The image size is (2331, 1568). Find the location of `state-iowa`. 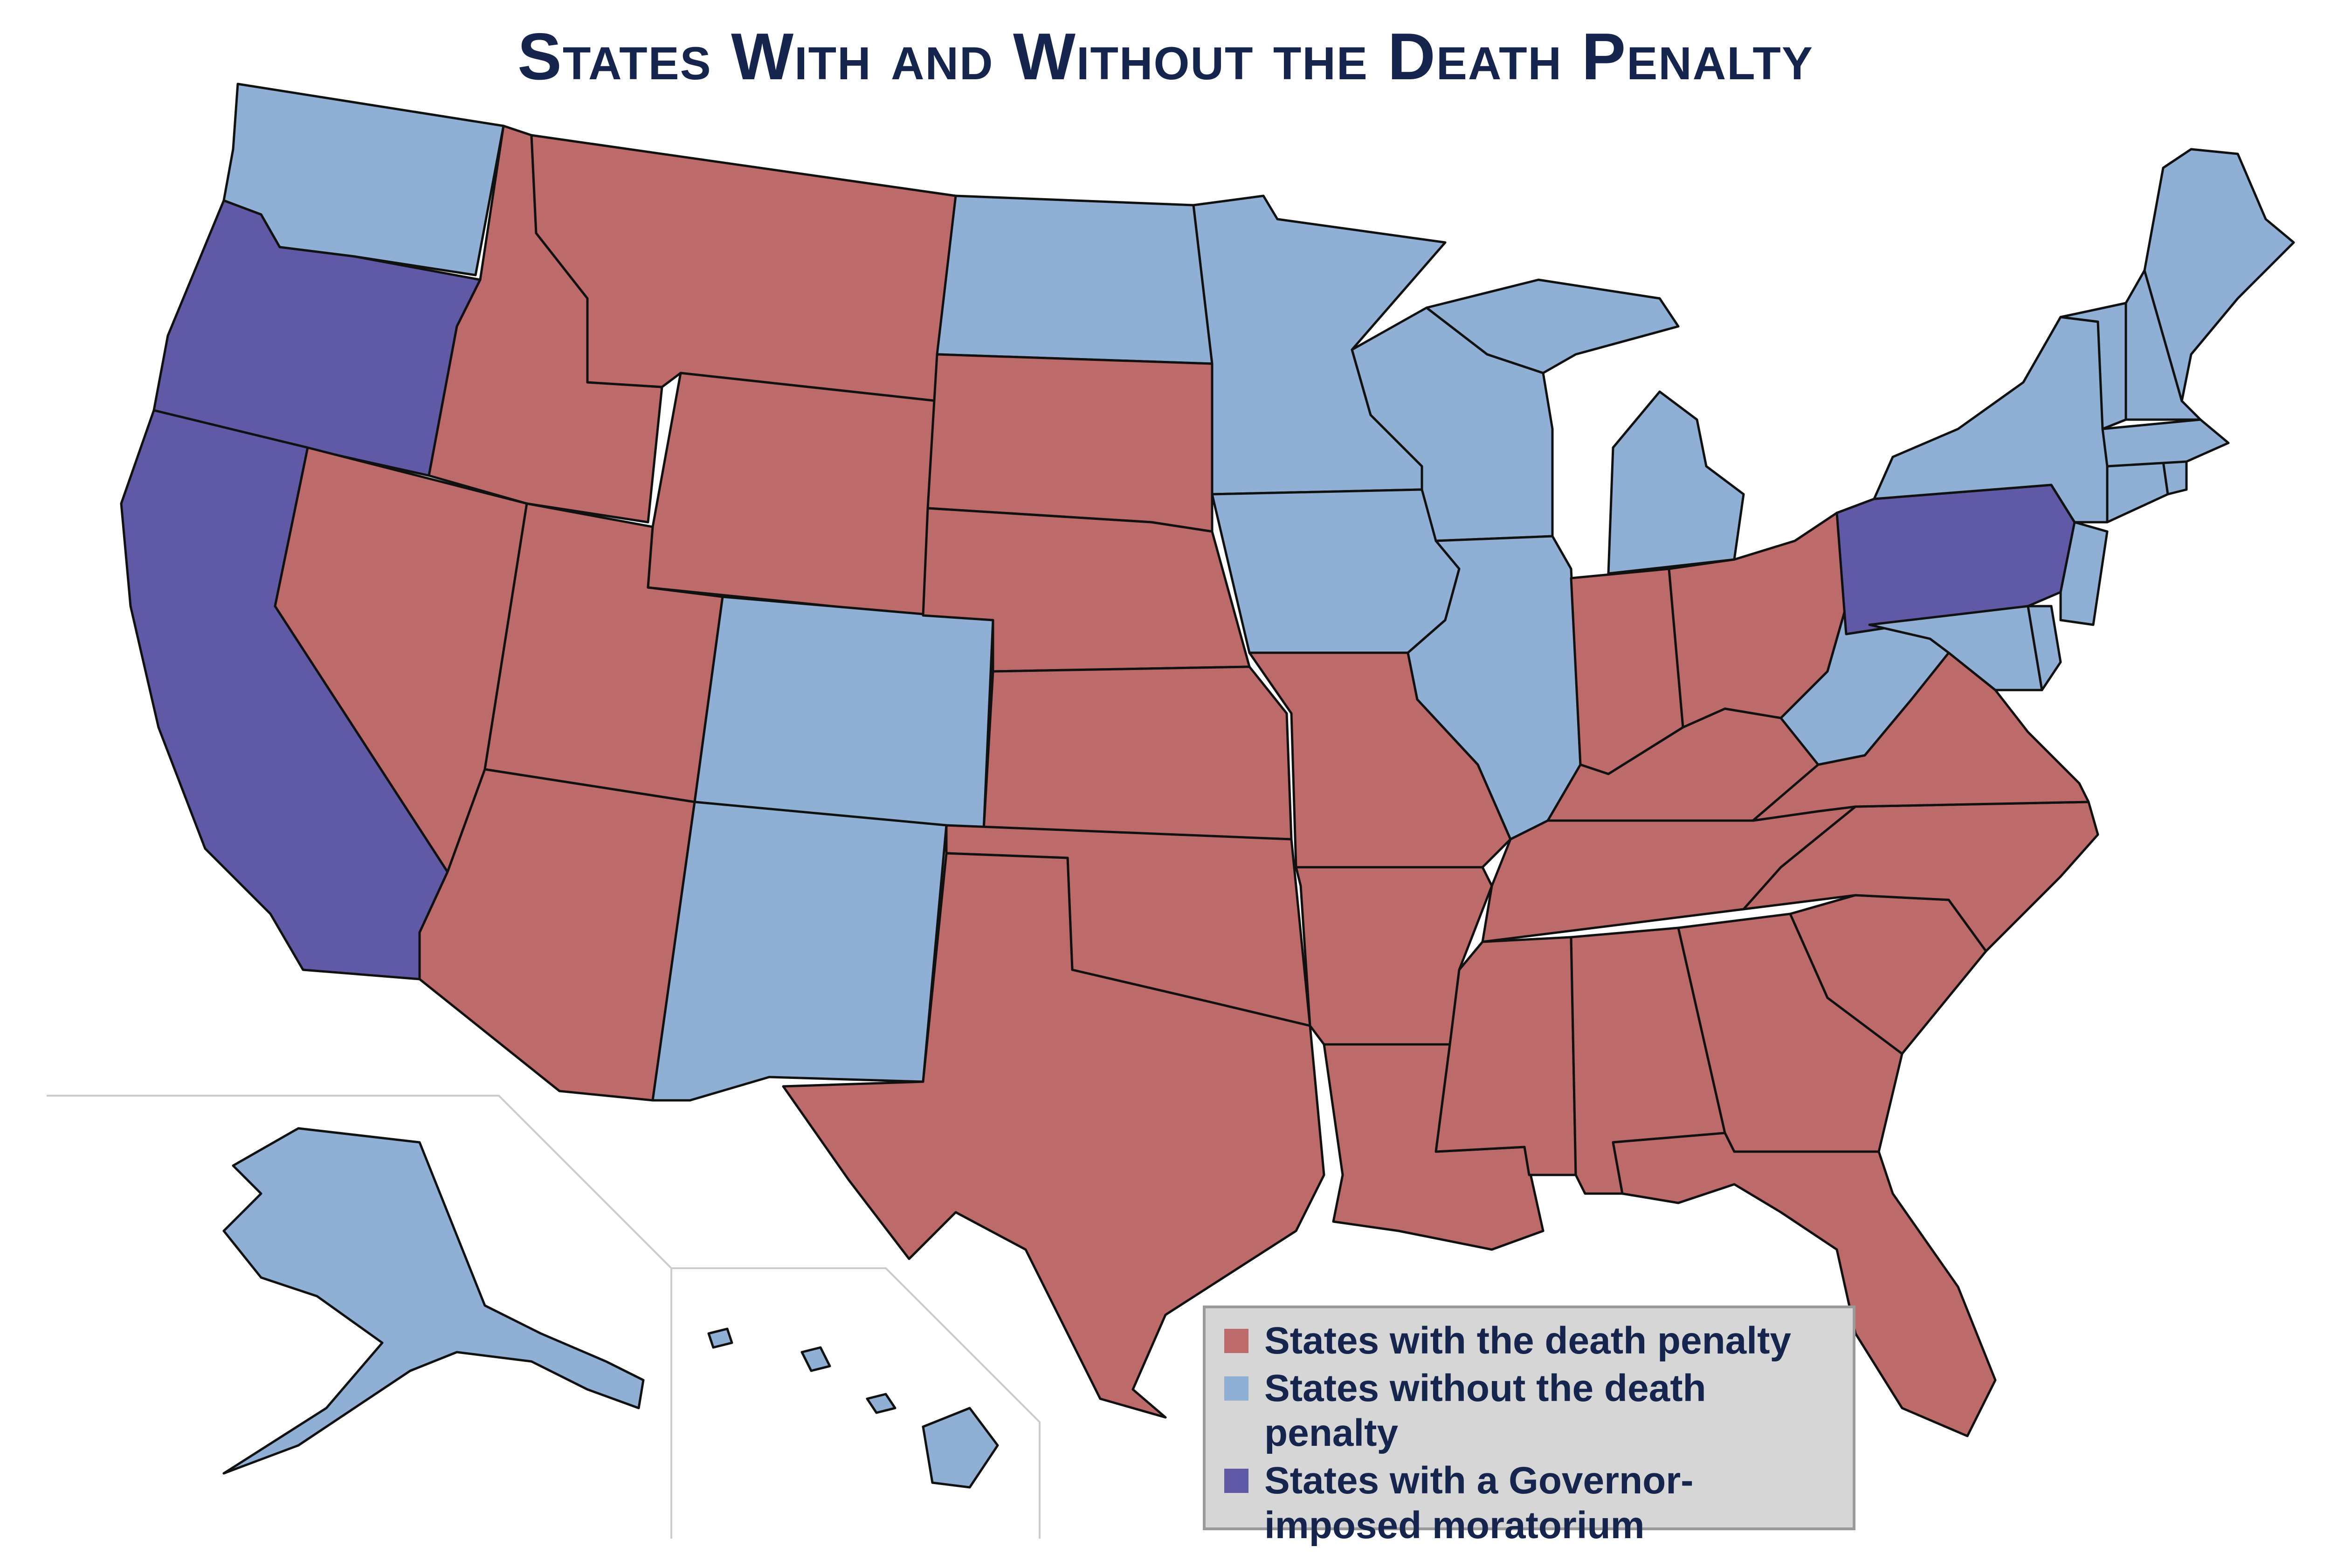

state-iowa is located at coordinates (1336, 571).